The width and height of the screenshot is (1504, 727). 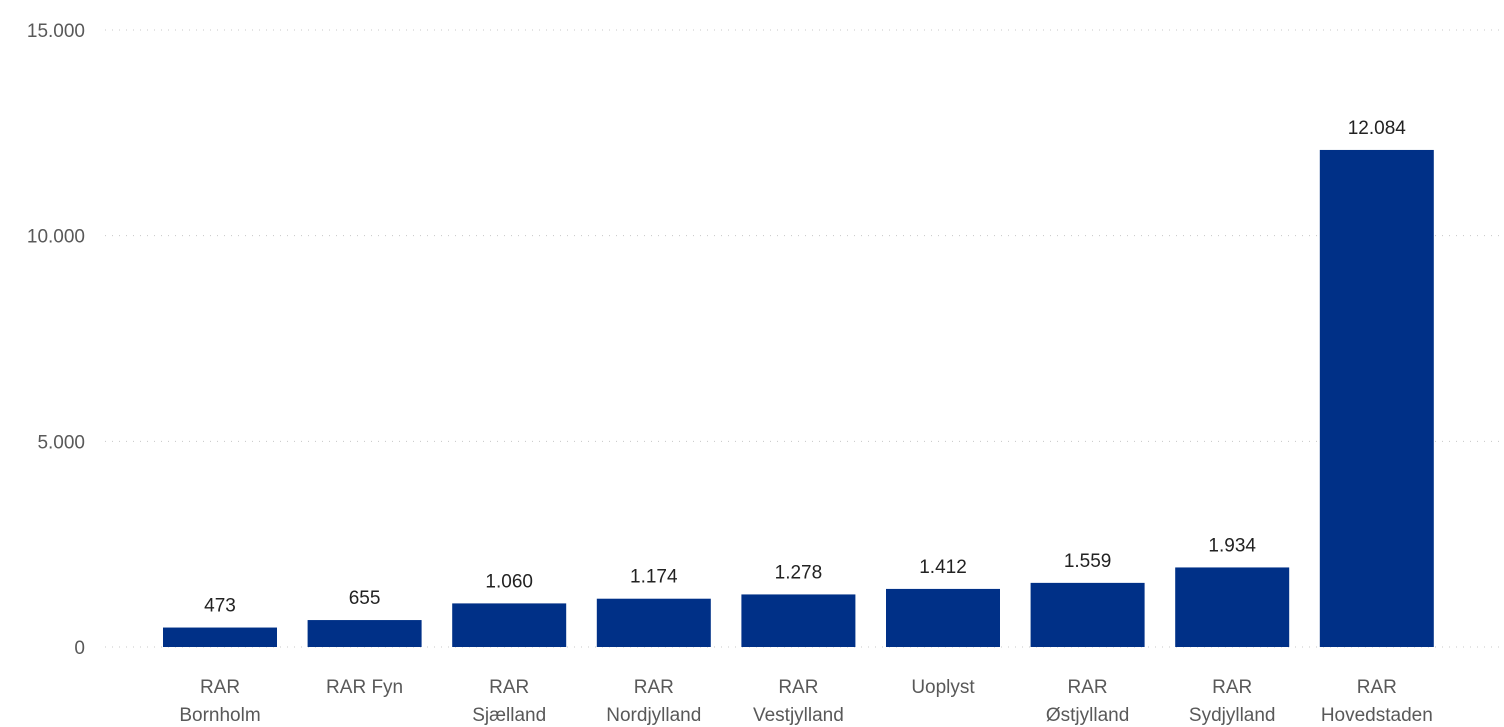 I want to click on data-label: 1.559, so click(x=1088, y=561).